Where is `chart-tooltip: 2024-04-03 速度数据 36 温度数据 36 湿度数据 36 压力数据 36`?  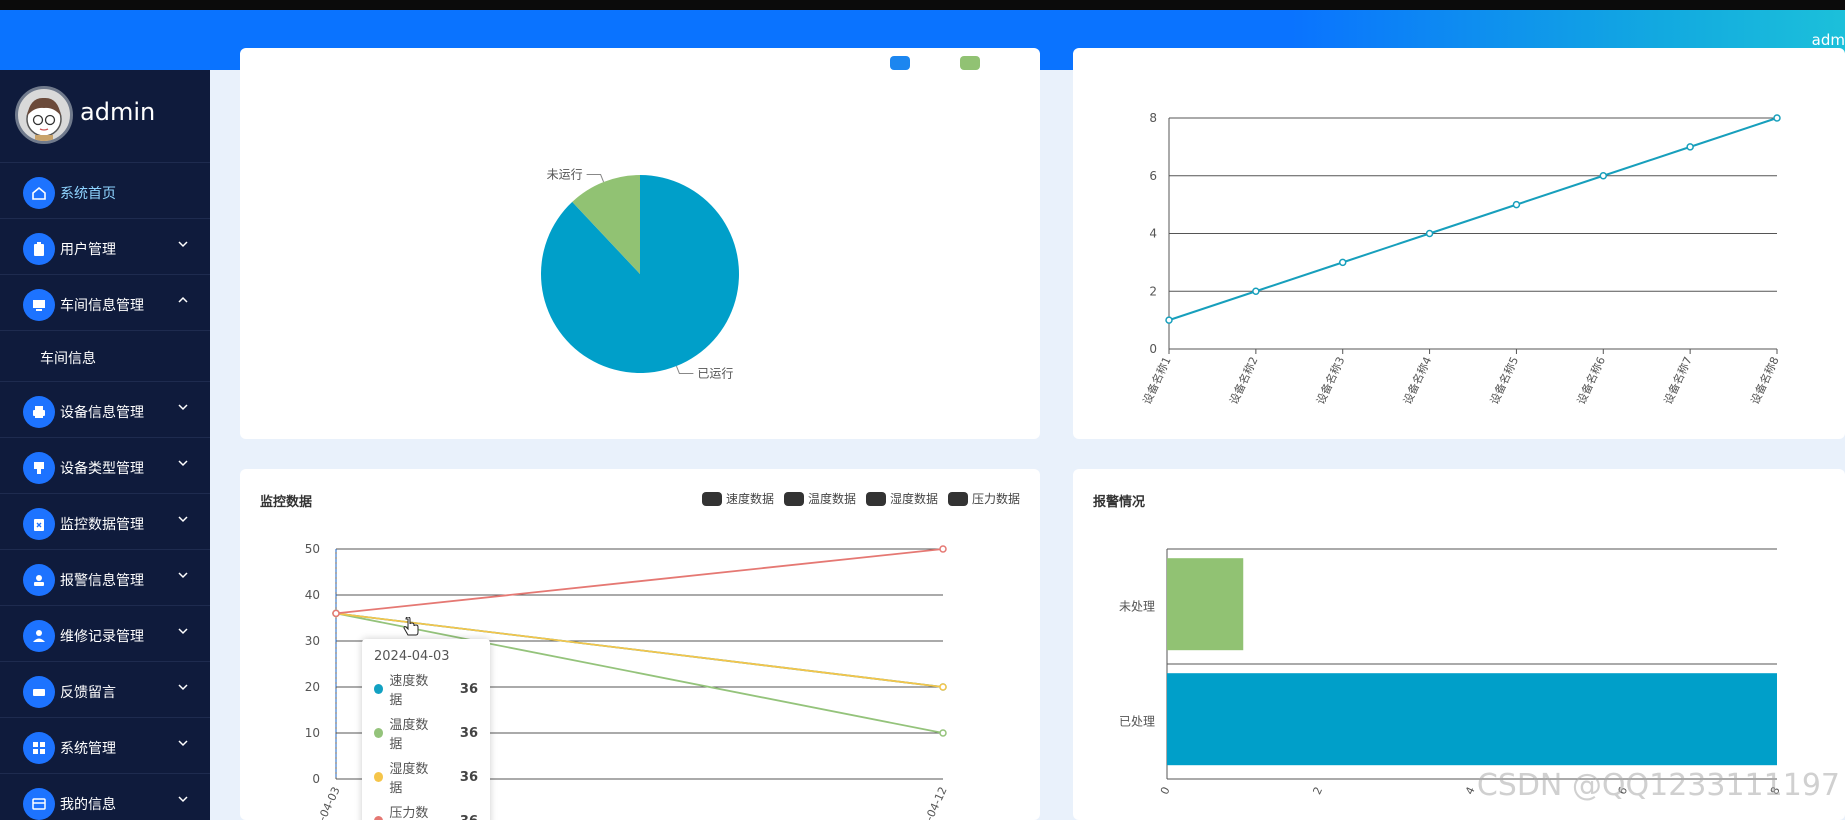
chart-tooltip: 2024-04-03 速度数据 36 温度数据 36 湿度数据 36 压力数据 36 is located at coordinates (426, 729).